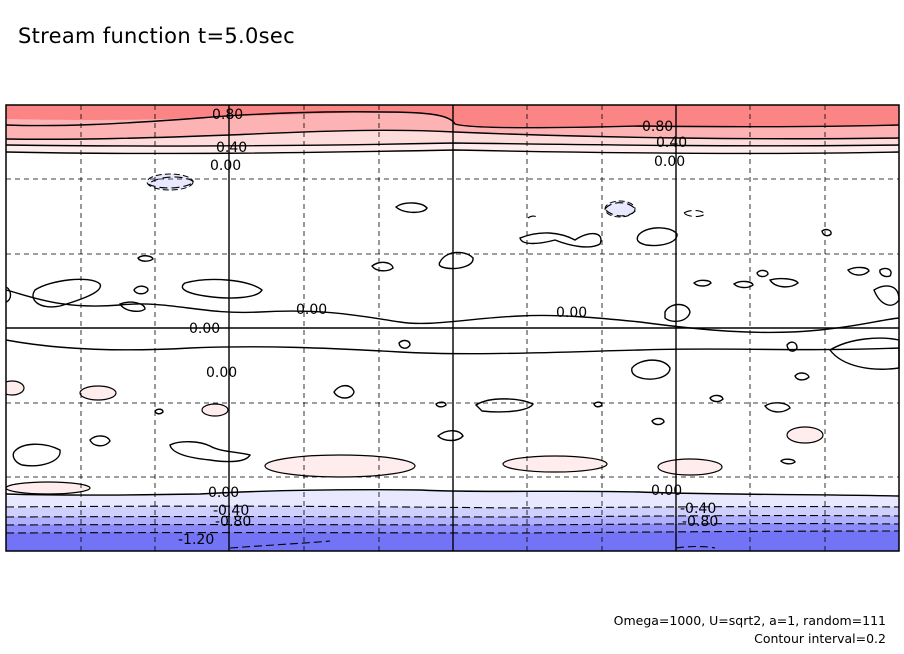 Image resolution: width=904 pixels, height=654 pixels. Describe the element at coordinates (749, 620) in the screenshot. I see `parameters-note: Omega=1000, U=sqrt2, a=1, random=111` at that location.